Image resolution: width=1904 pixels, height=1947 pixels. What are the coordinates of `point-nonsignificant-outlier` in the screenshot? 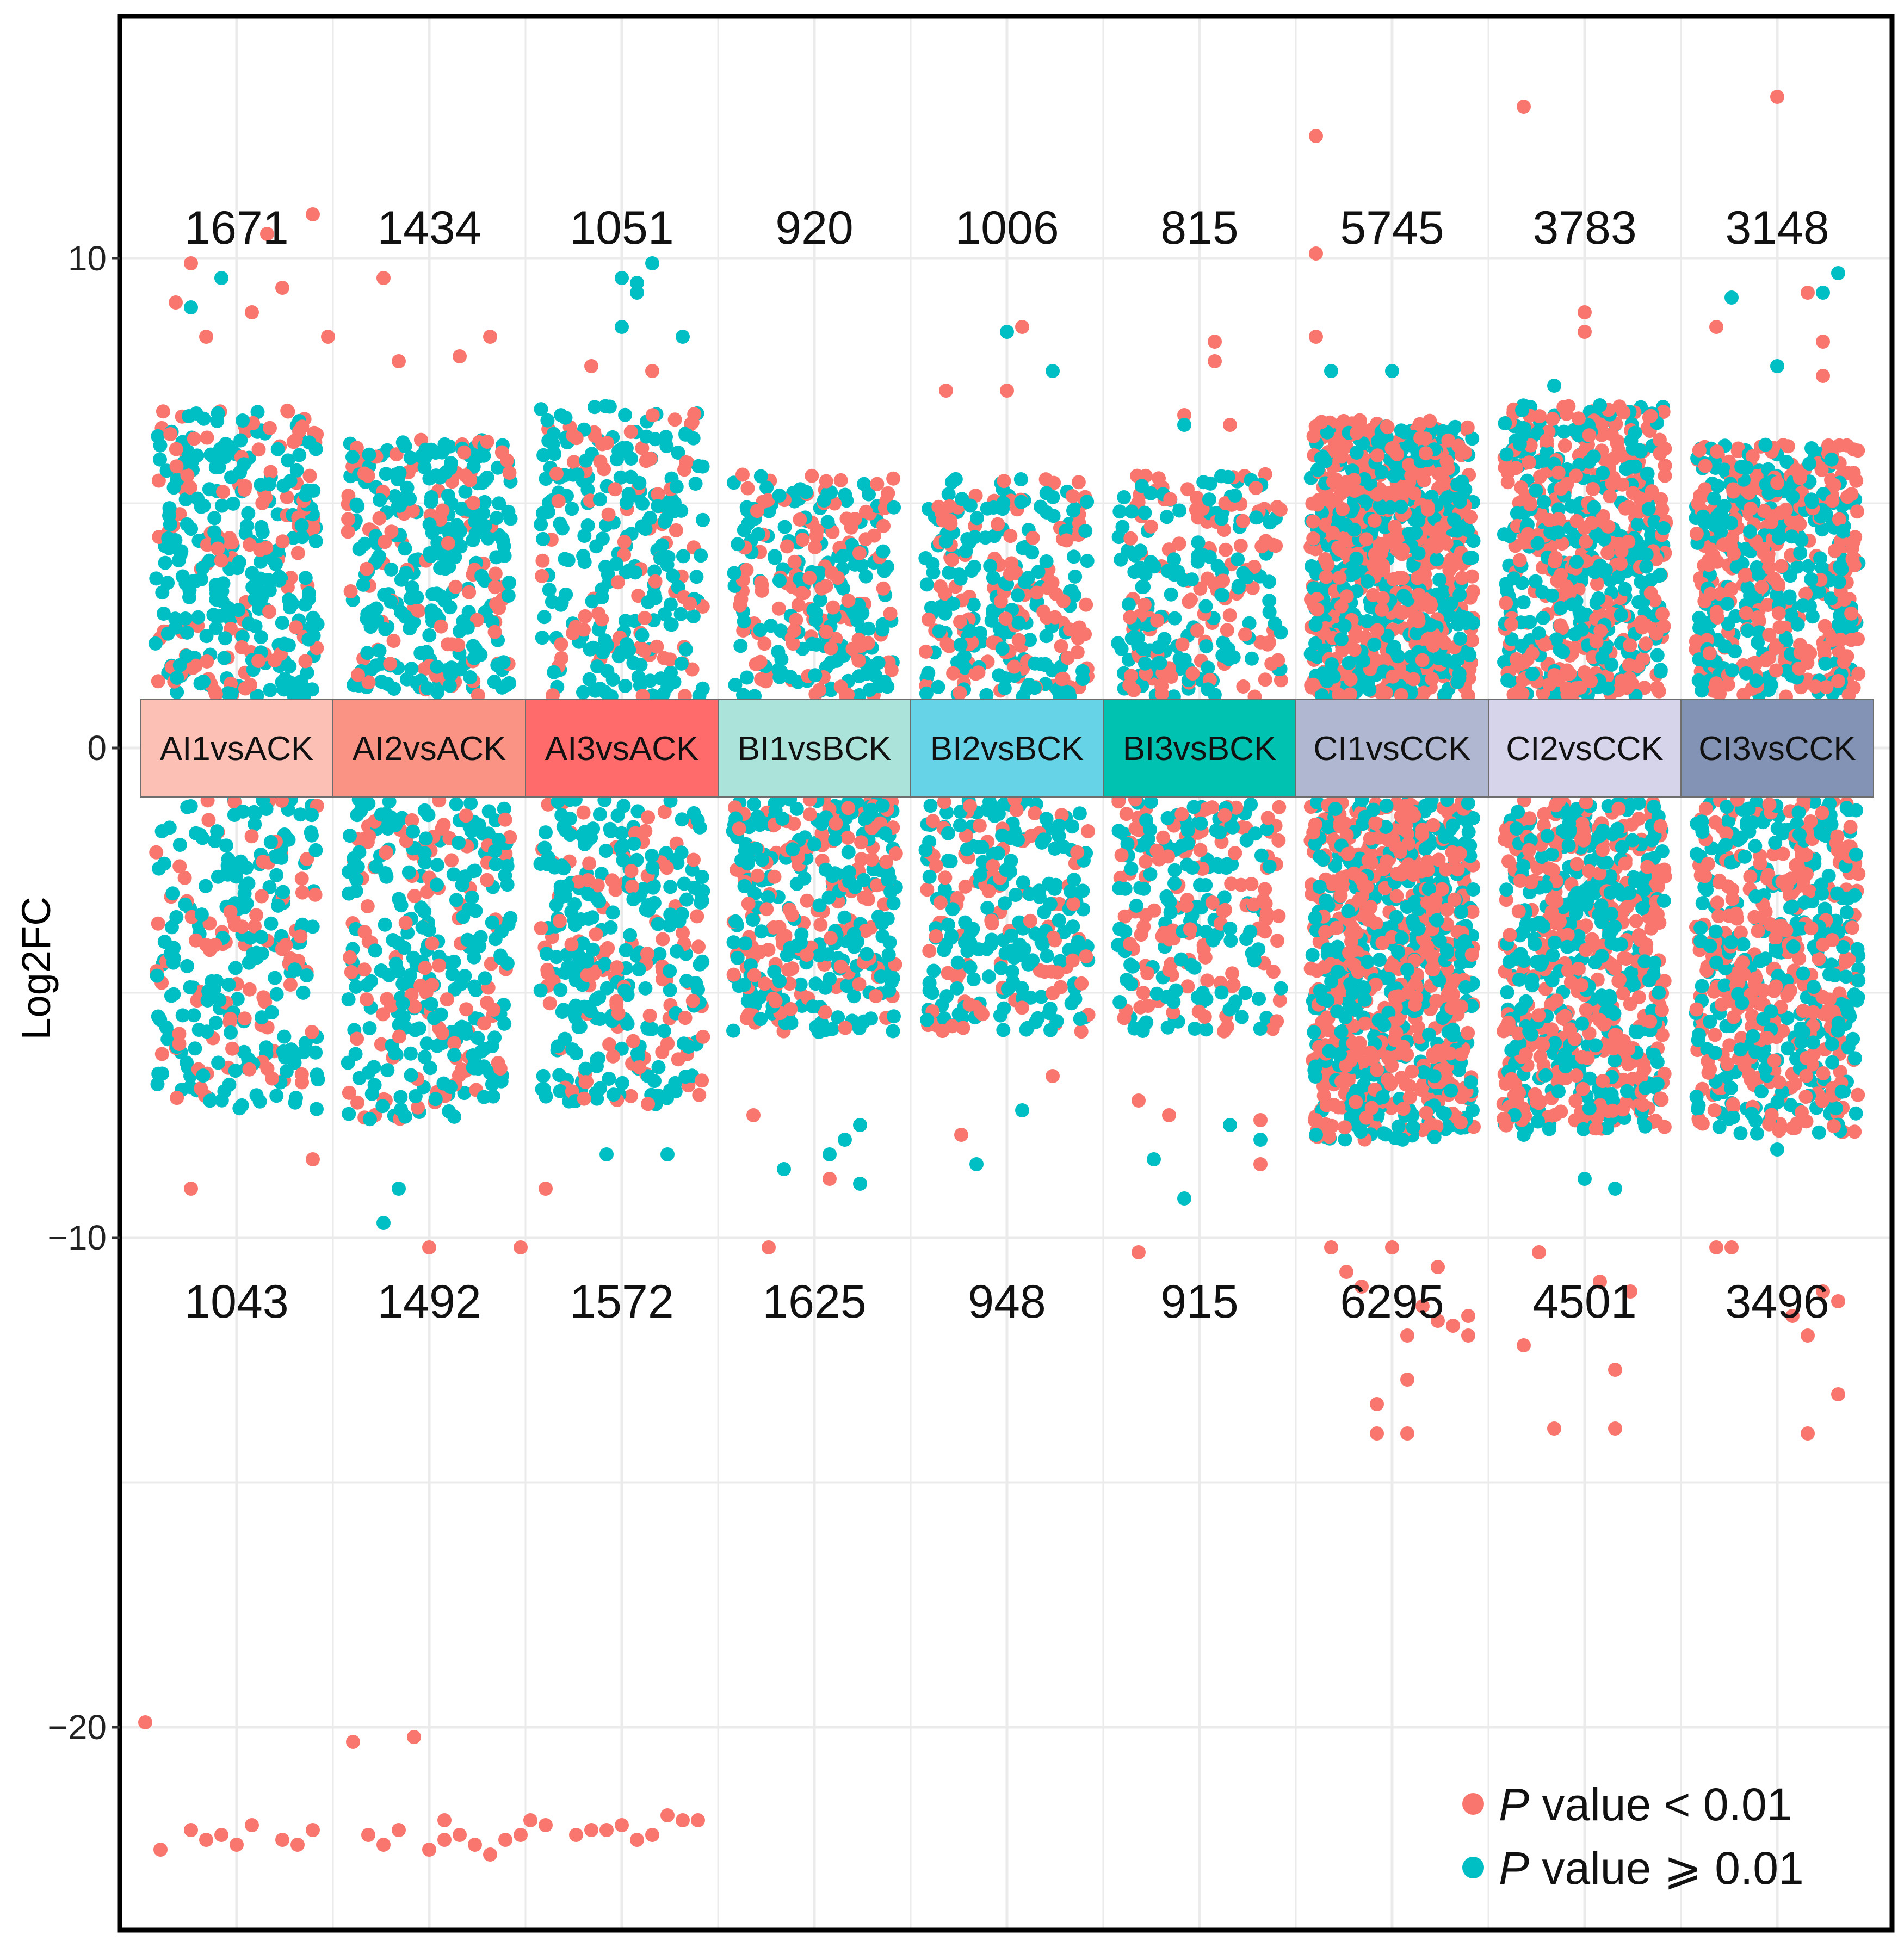 It's located at (1260, 1140).